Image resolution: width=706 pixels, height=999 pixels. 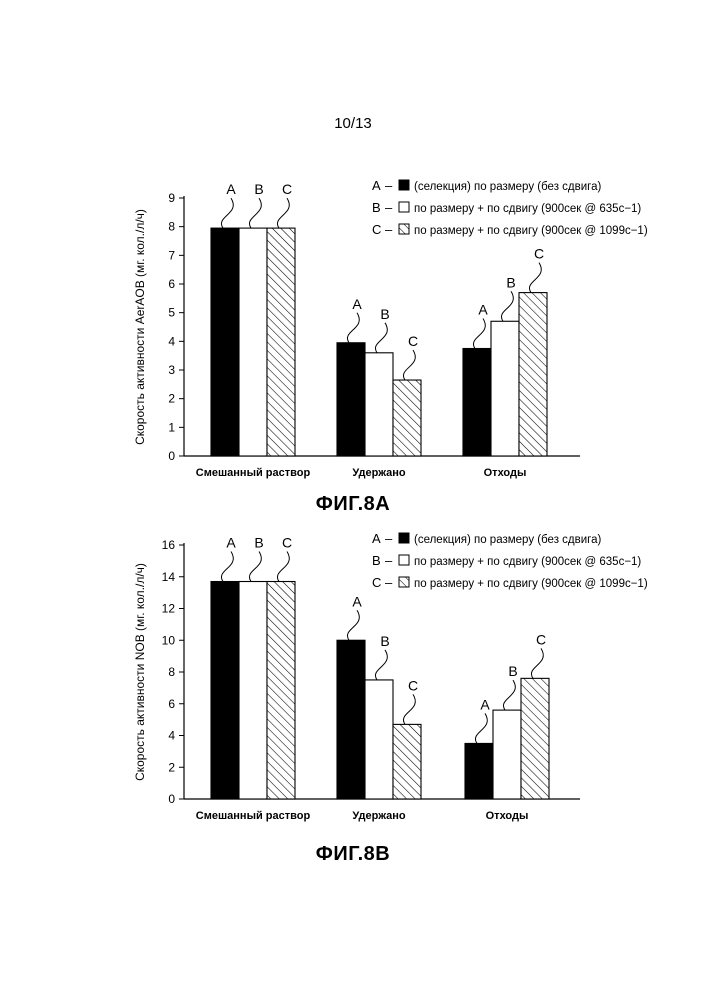 I want to click on y-tick-label: 16, so click(x=169, y=545).